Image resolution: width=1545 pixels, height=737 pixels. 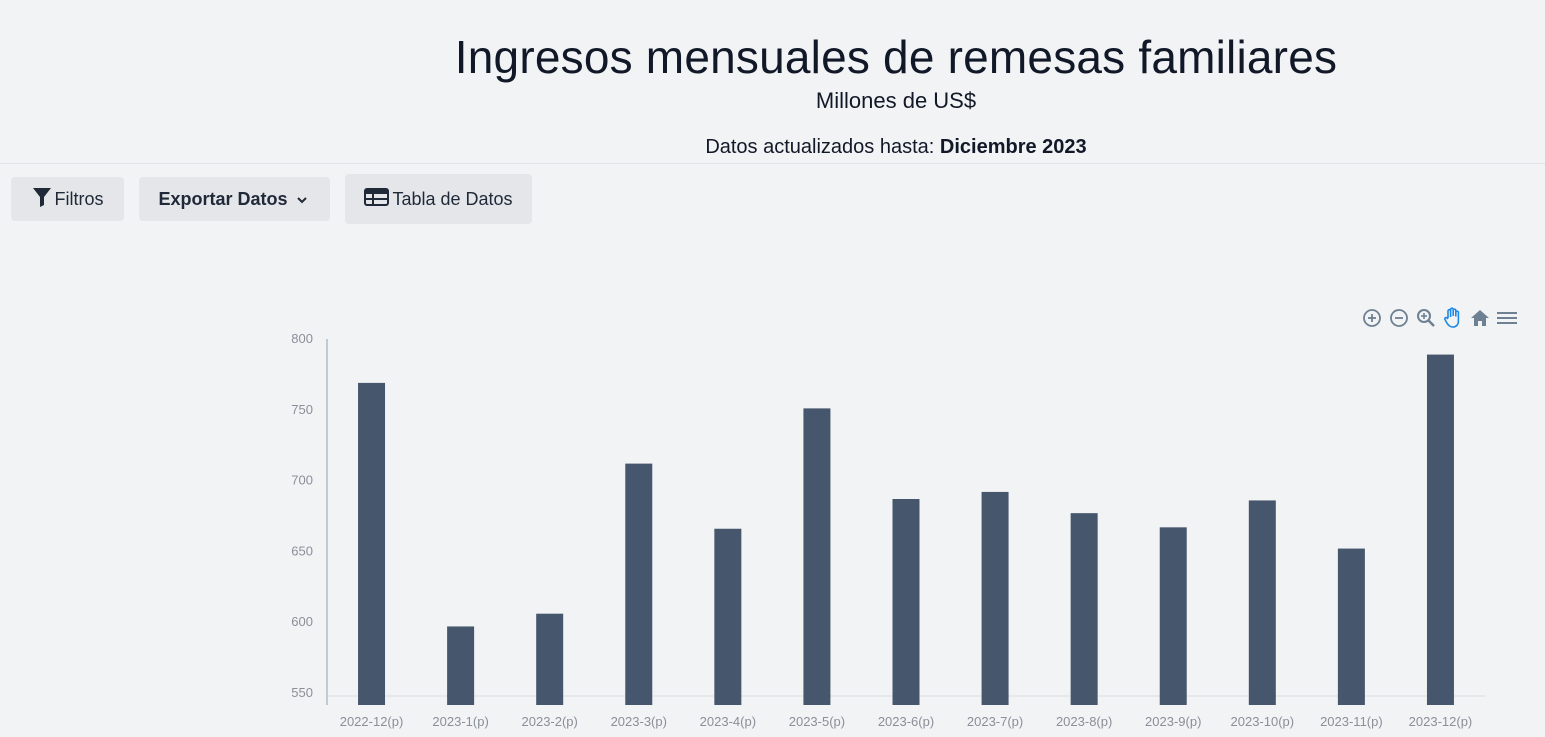 I want to click on data-table-button: Tabla de Datos, so click(x=438, y=199).